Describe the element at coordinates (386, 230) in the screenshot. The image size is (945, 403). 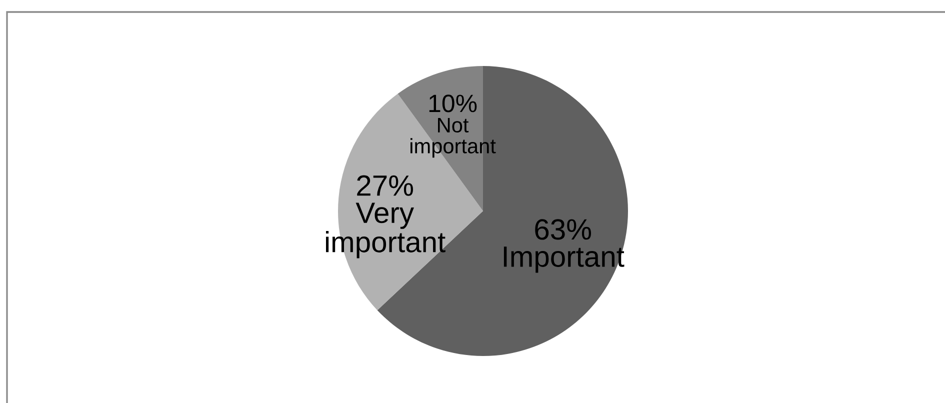
I see `slice-label: Very important` at that location.